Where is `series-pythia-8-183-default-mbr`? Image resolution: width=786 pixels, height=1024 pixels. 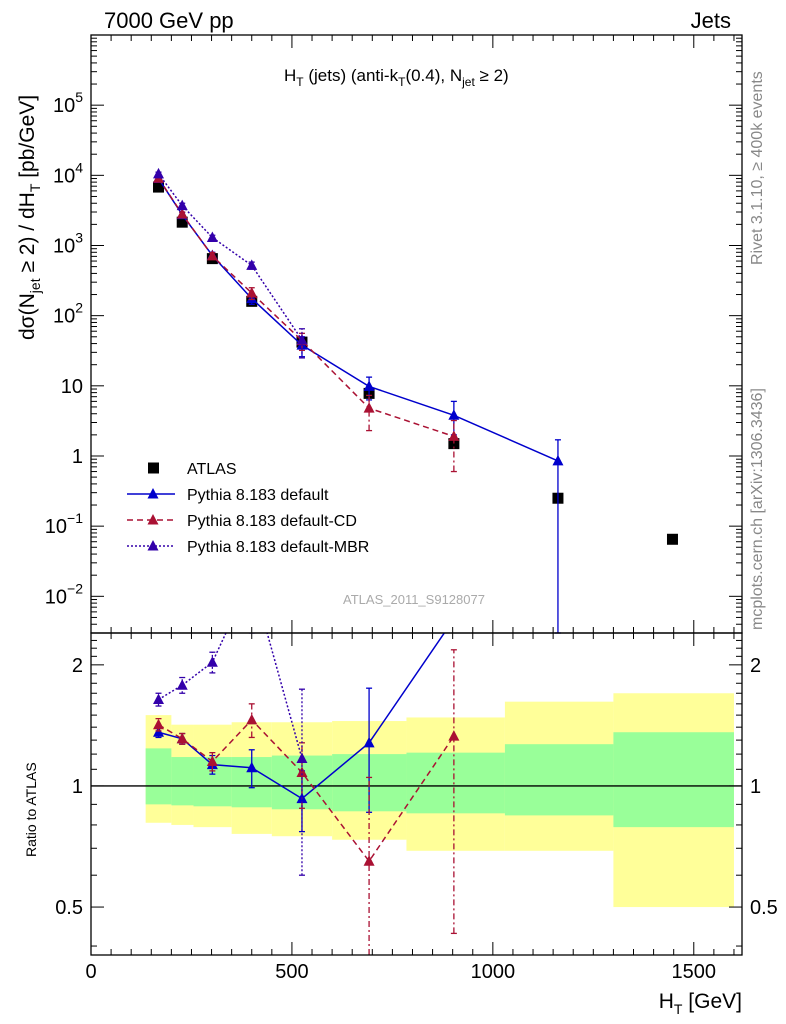 series-pythia-8-183-default-mbr is located at coordinates (230, 263).